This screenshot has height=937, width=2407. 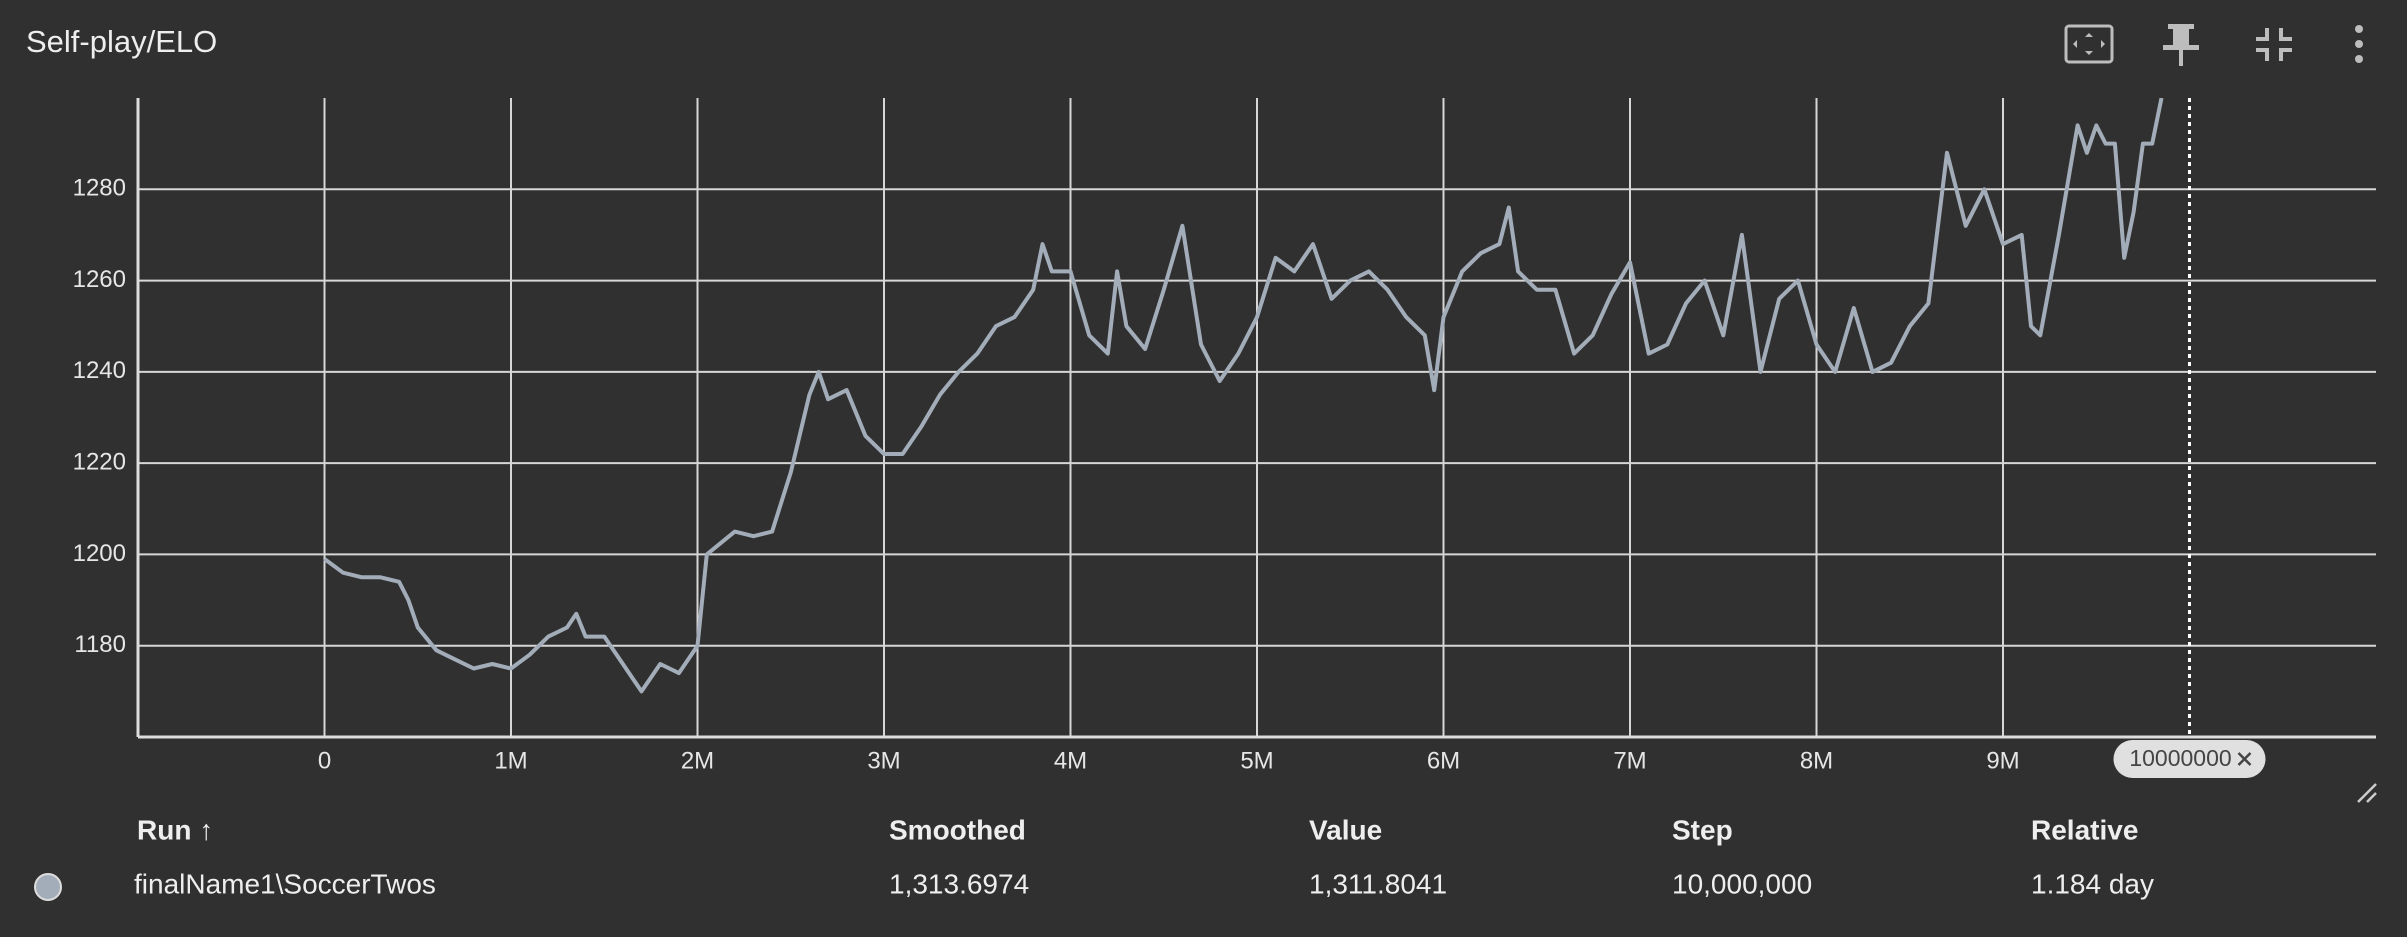 I want to click on step-marker-label: 10000000, so click(x=2180, y=758).